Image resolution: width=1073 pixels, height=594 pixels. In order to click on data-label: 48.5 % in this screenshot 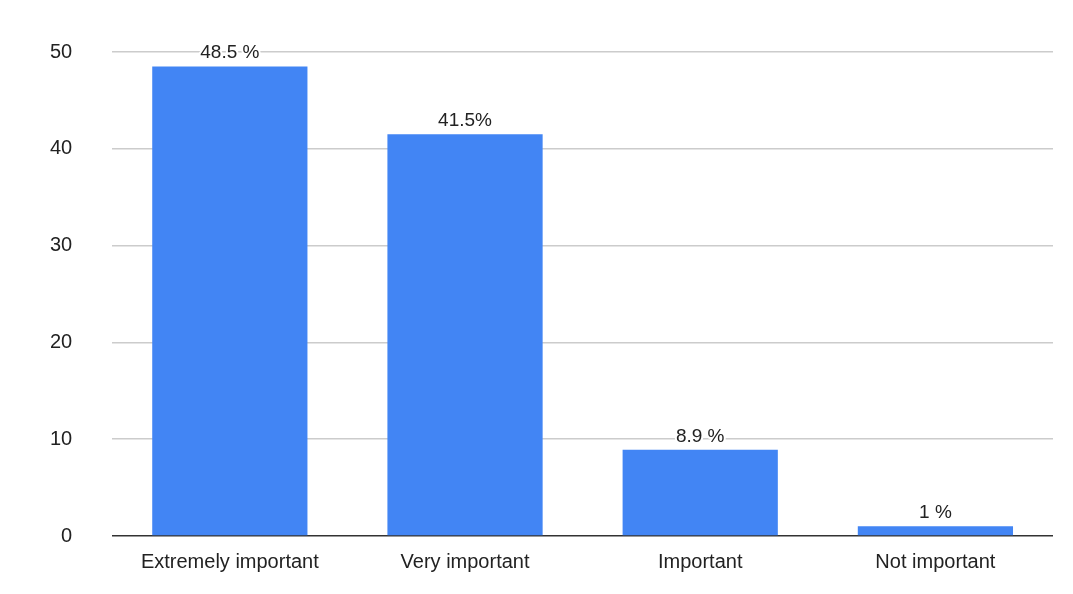, I will do `click(230, 52)`.